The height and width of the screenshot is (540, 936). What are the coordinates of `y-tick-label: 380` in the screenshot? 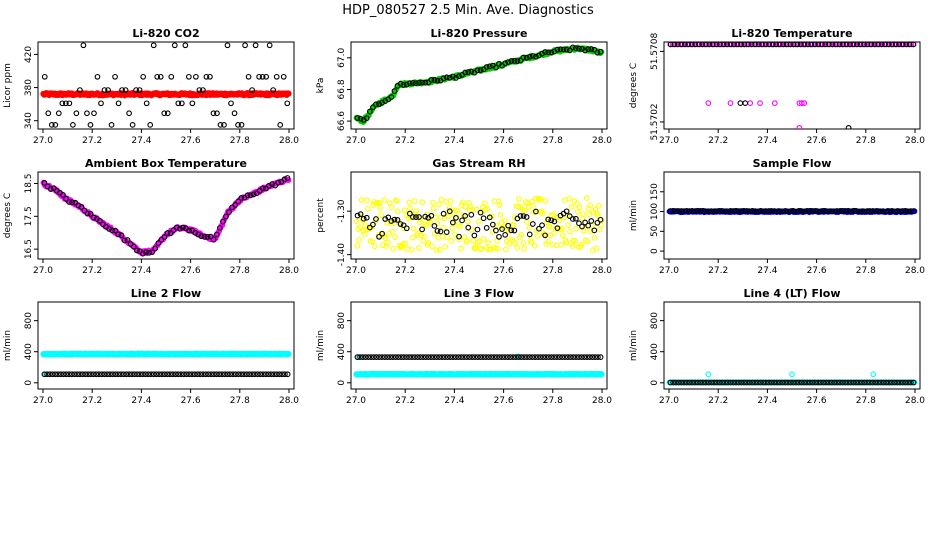 It's located at (29, 87).